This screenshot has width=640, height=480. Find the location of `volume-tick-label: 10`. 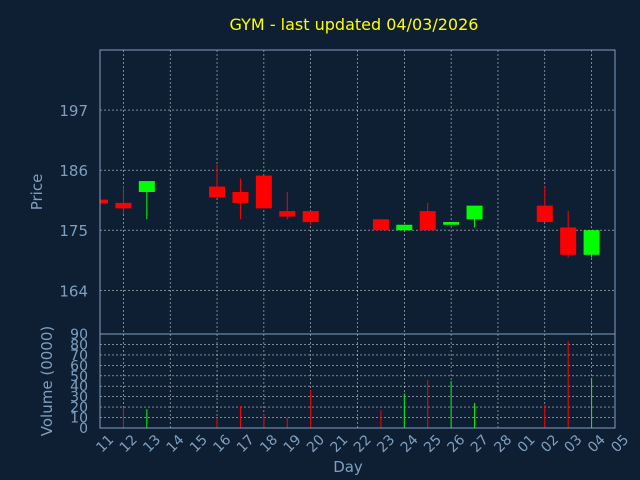

volume-tick-label: 10 is located at coordinates (79, 419).